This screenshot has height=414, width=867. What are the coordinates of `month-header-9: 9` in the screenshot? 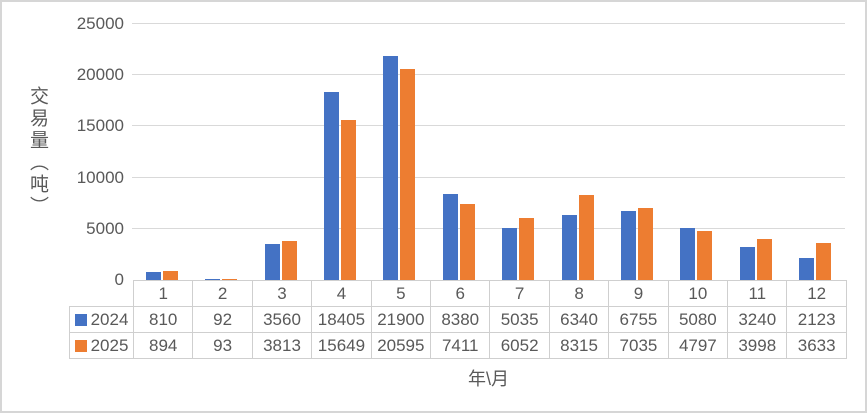 It's located at (638, 293).